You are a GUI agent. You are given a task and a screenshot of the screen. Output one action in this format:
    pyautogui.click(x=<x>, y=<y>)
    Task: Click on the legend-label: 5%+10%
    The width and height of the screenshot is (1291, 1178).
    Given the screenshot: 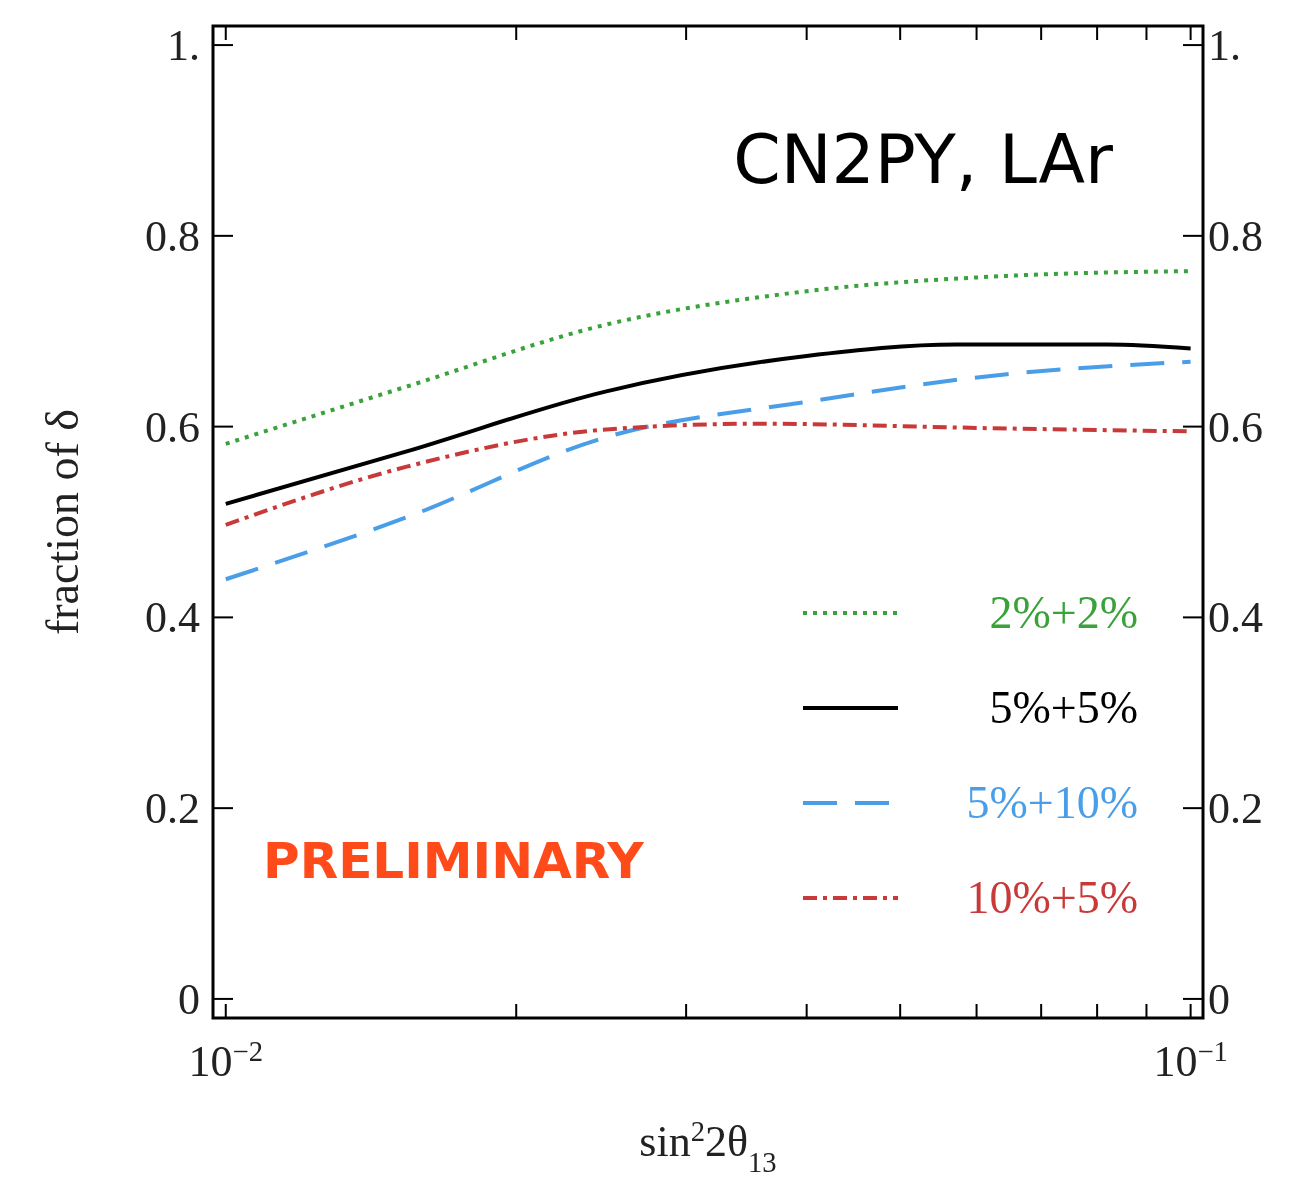 What is the action you would take?
    pyautogui.click(x=1052, y=802)
    